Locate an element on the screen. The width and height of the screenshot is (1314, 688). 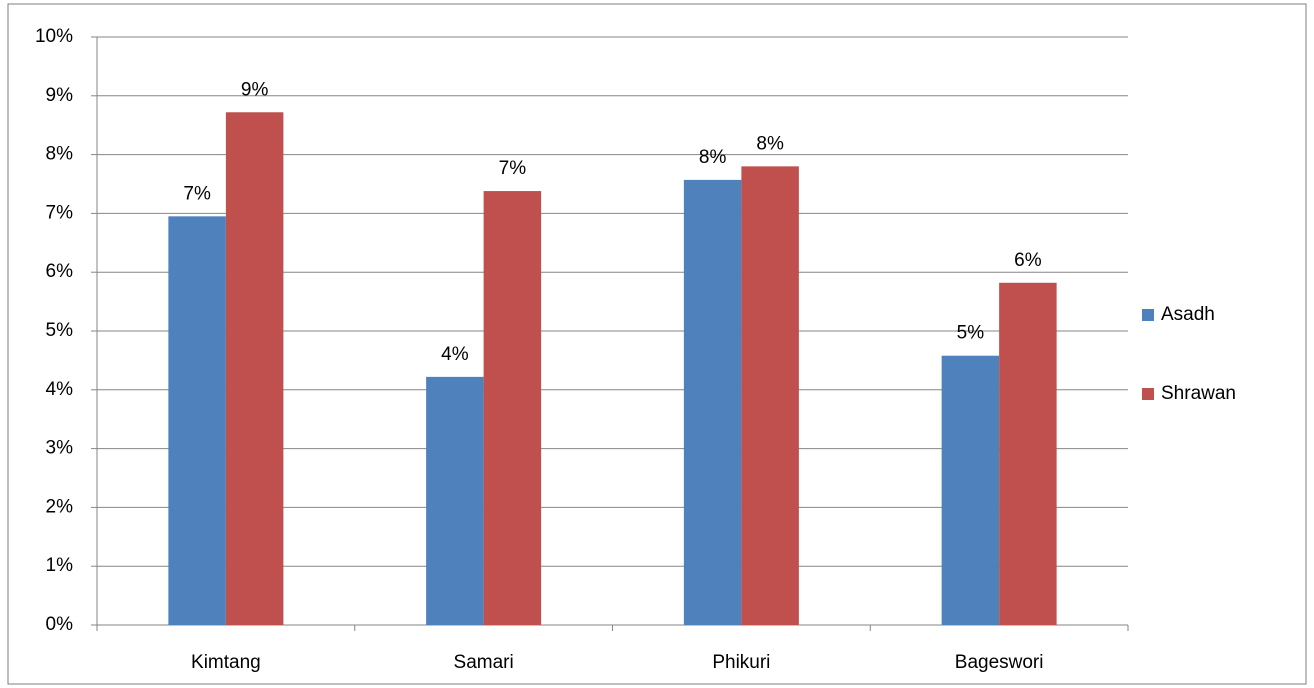
y-tick-label: 3% is located at coordinates (60, 448).